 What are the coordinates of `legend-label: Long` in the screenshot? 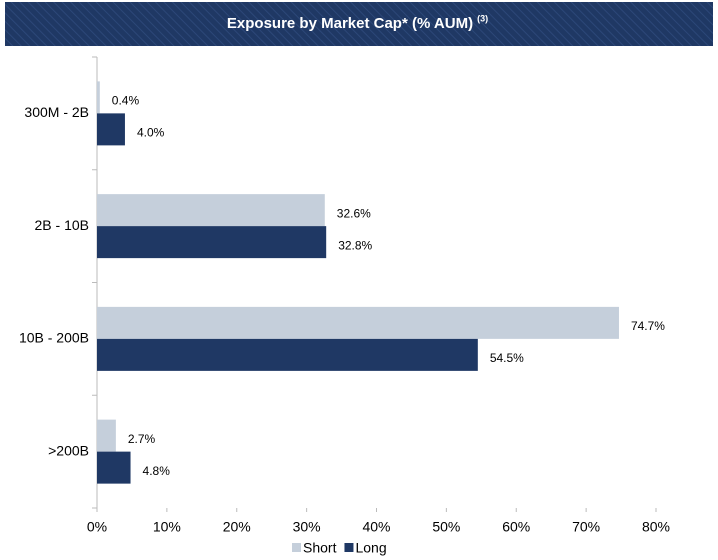 It's located at (370, 548).